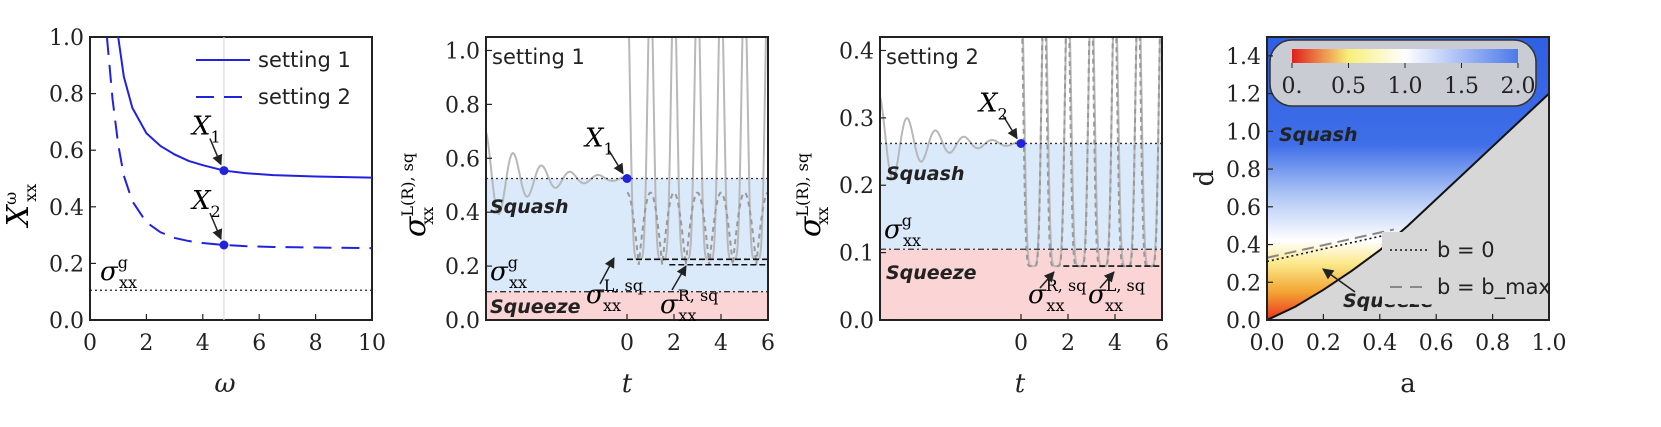 The height and width of the screenshot is (427, 1661). What do you see at coordinates (462, 105) in the screenshot?
I see `panel-b-ytick-label: 0.8` at bounding box center [462, 105].